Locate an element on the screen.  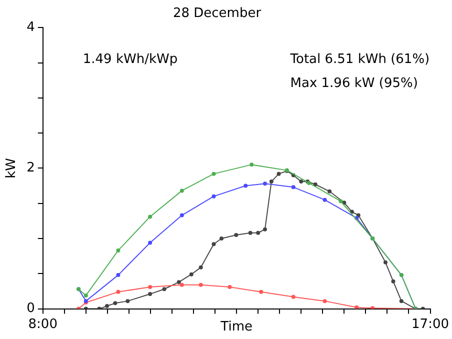
y-tick-label: 2 is located at coordinates (30, 168).